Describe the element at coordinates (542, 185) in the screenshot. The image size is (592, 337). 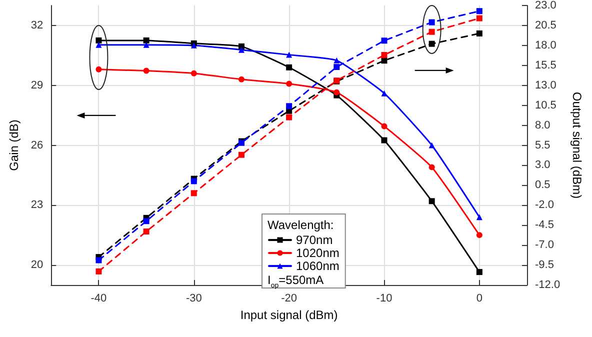
I see `y2-tick-label: 0.5` at that location.